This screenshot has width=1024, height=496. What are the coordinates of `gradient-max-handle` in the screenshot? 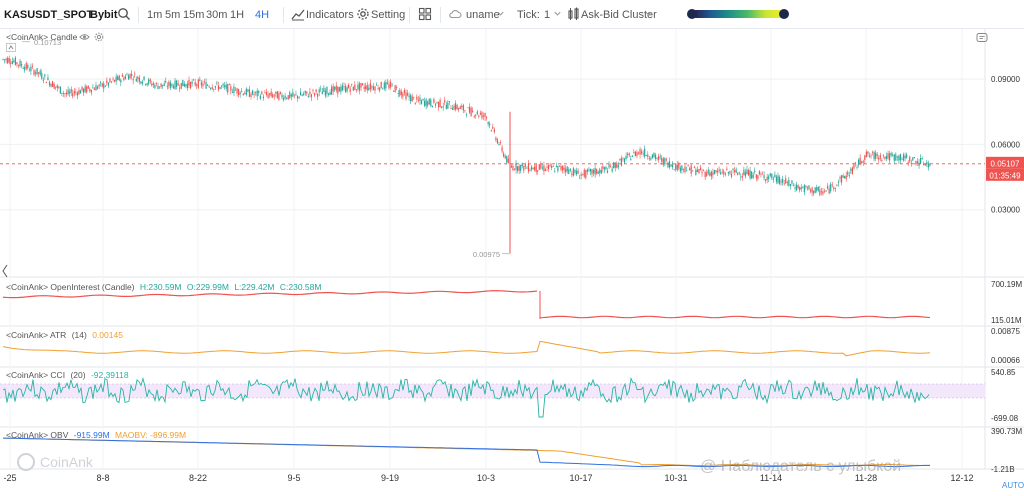 It's located at (784, 14).